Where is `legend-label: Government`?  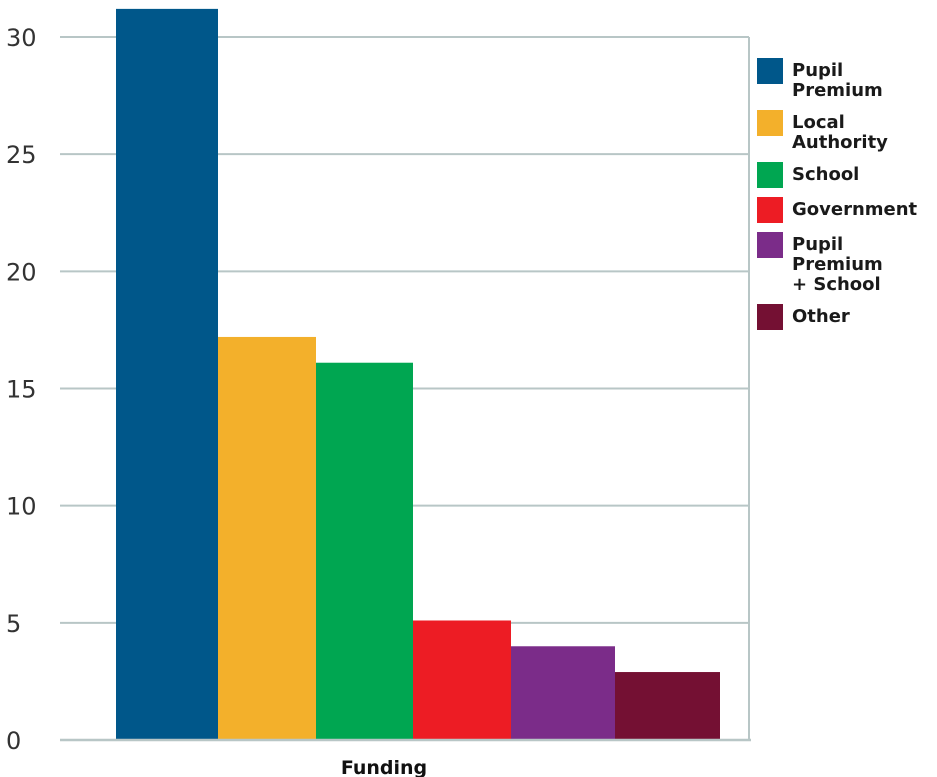
legend-label: Government is located at coordinates (855, 209).